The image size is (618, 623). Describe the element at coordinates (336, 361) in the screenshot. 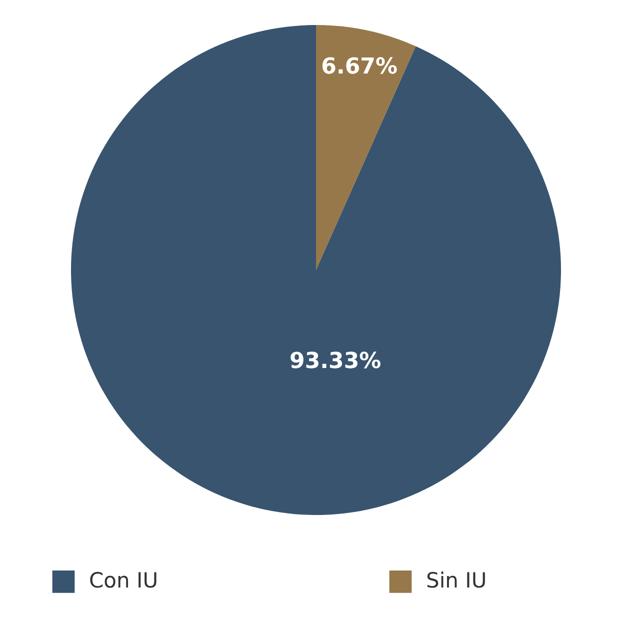

I see `data-label: 93.33%` at that location.